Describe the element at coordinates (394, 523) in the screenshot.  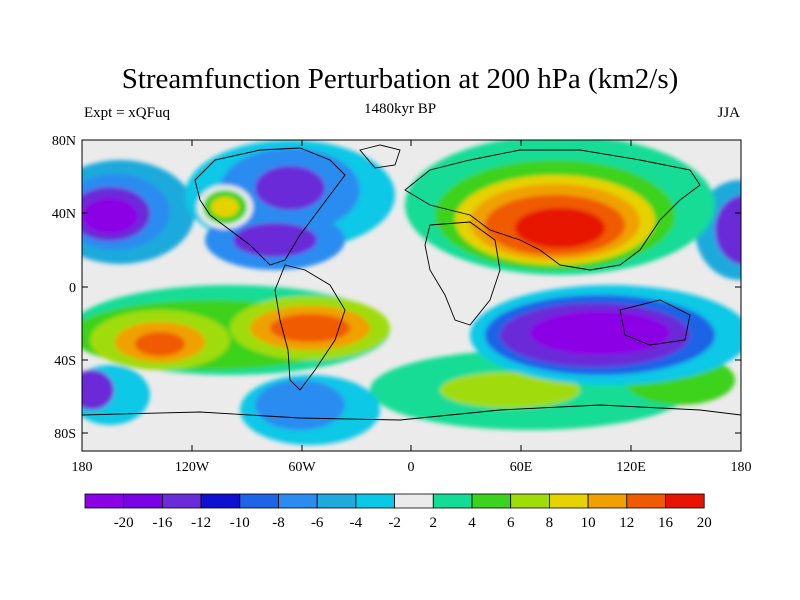
I see `legend-label: -2` at that location.